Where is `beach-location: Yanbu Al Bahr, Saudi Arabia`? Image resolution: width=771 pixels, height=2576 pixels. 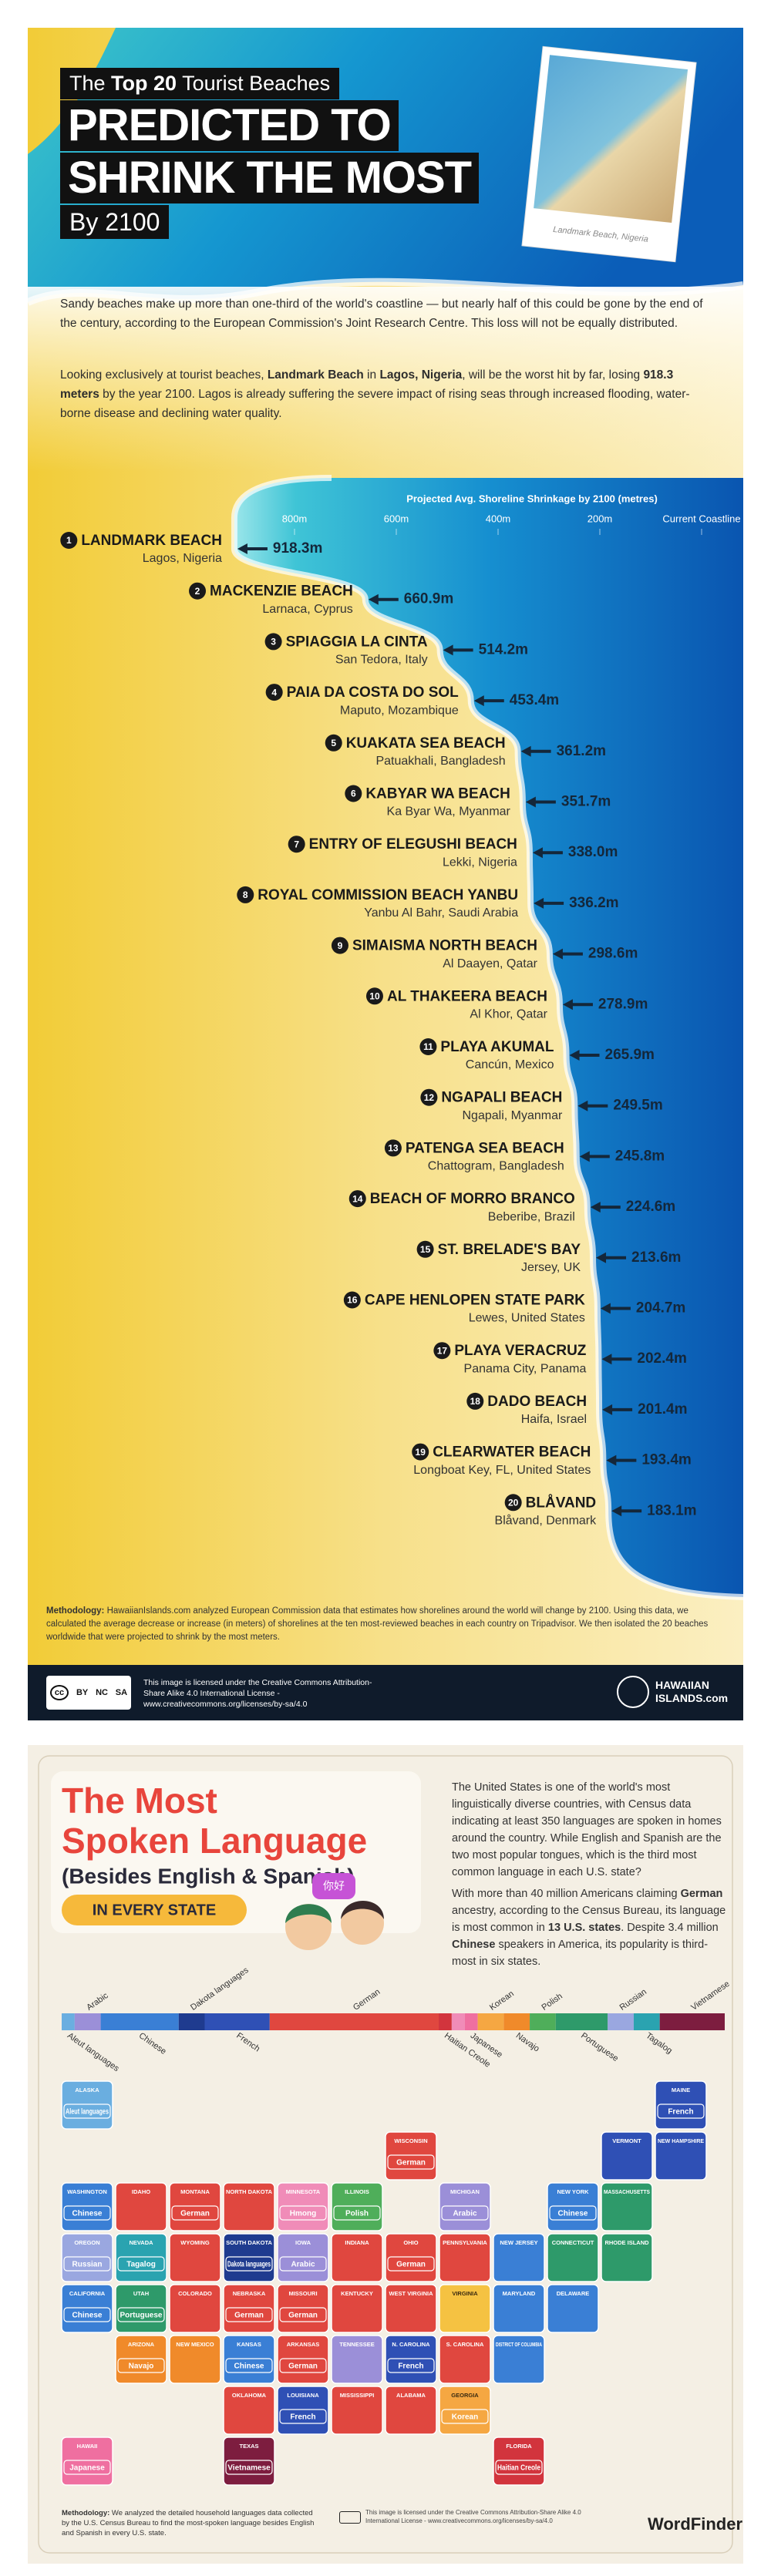
beach-location: Yanbu Al Bahr, Saudi Arabia is located at coordinates (441, 913).